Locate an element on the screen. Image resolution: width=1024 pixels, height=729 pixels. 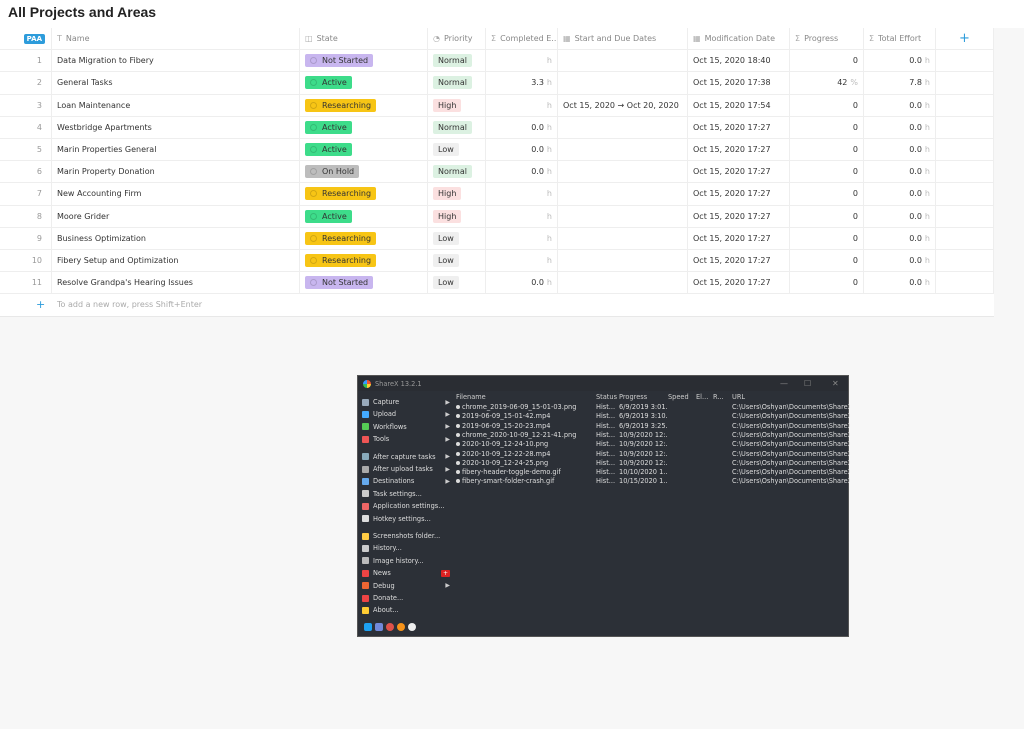
patreon-icon is located at coordinates (390, 627).